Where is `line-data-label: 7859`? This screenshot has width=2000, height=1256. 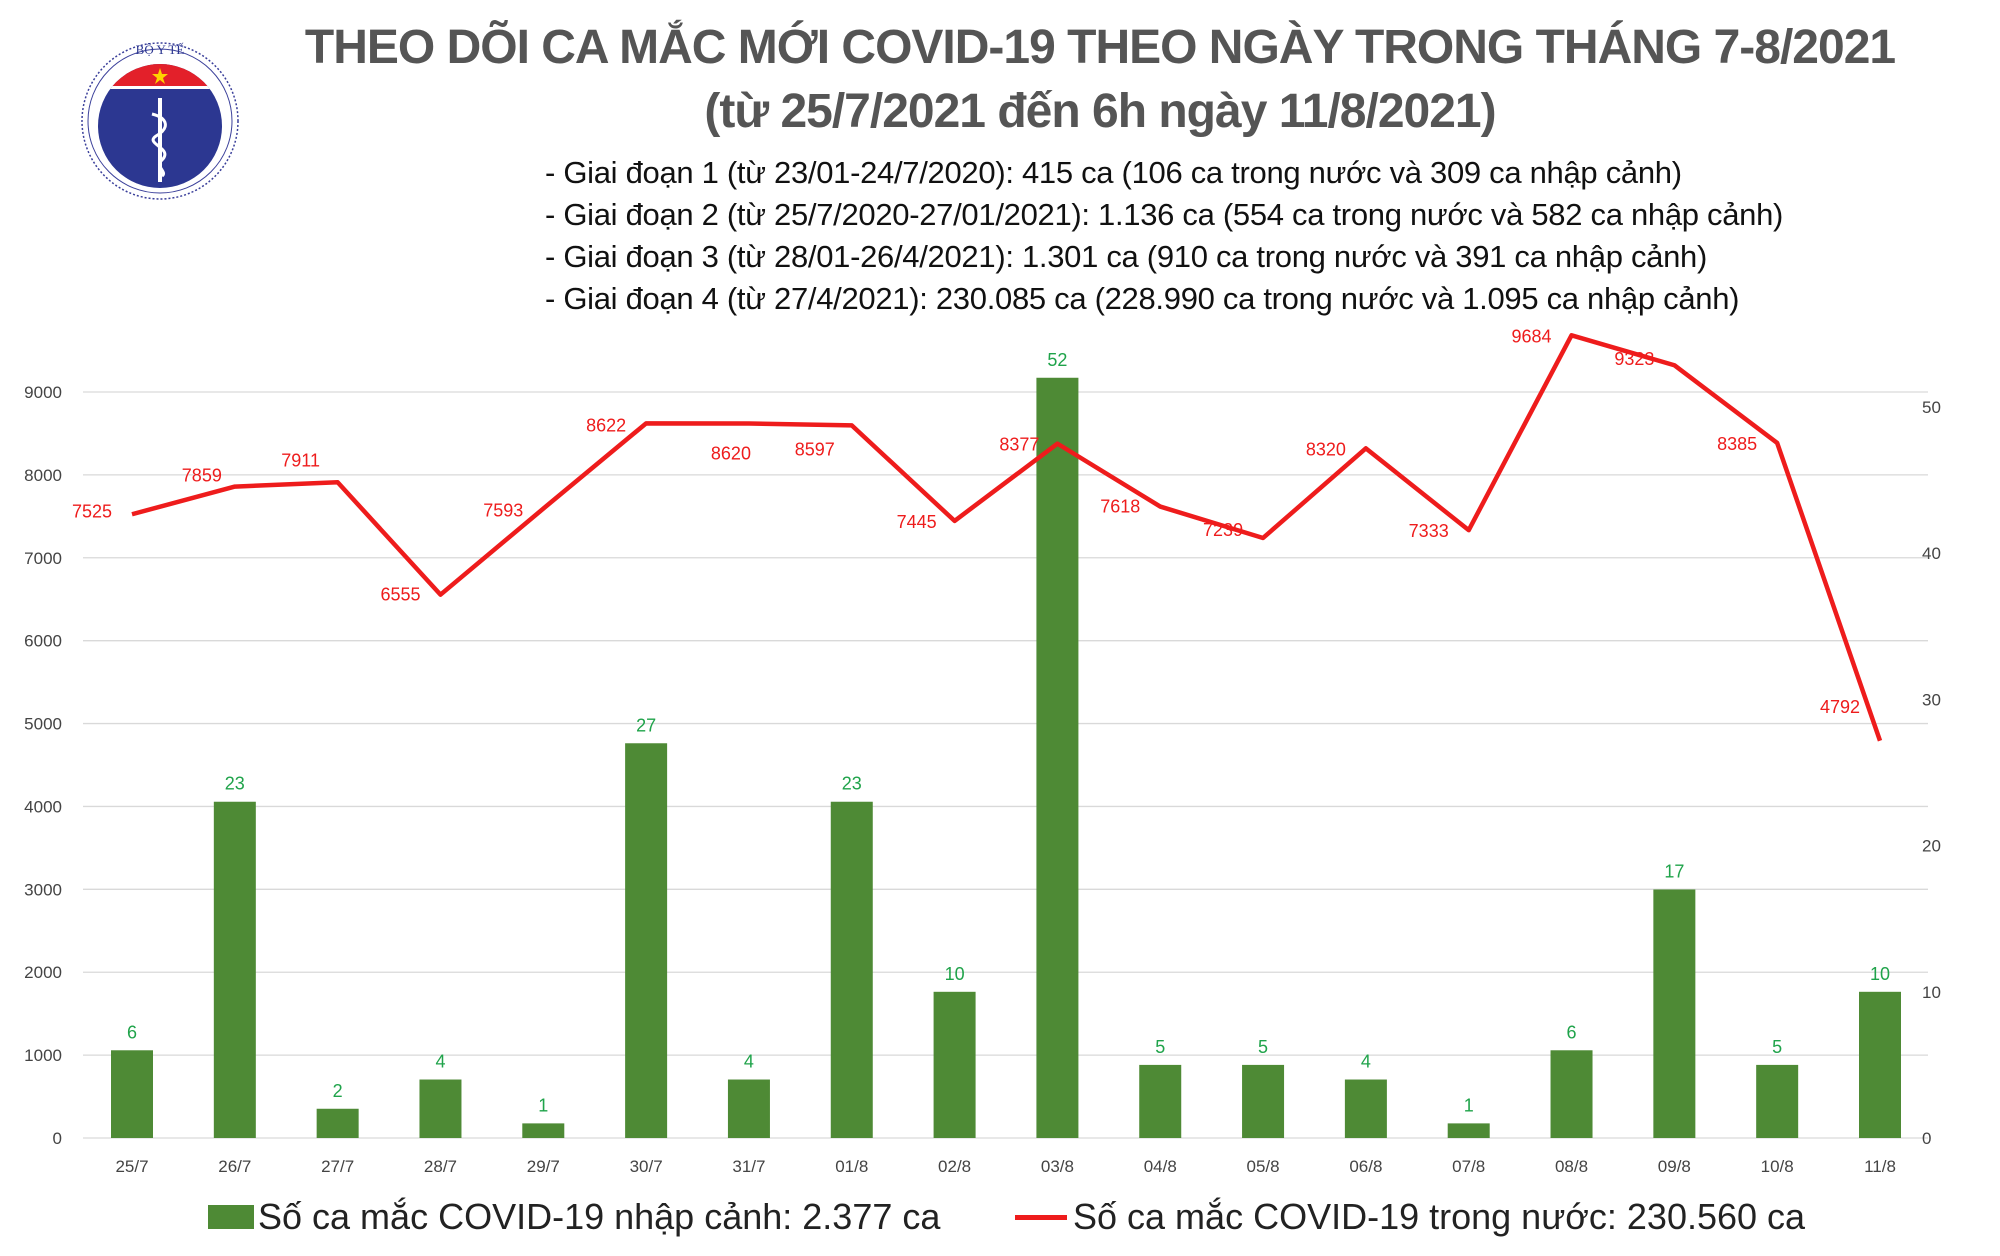
line-data-label: 7859 is located at coordinates (202, 476).